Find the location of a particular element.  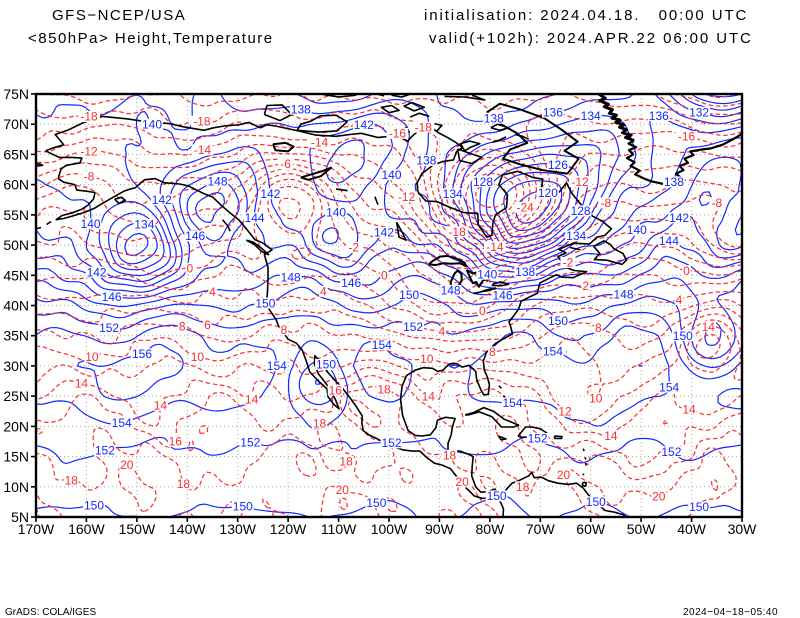

svg-text: 90W is located at coordinates (440, 529).